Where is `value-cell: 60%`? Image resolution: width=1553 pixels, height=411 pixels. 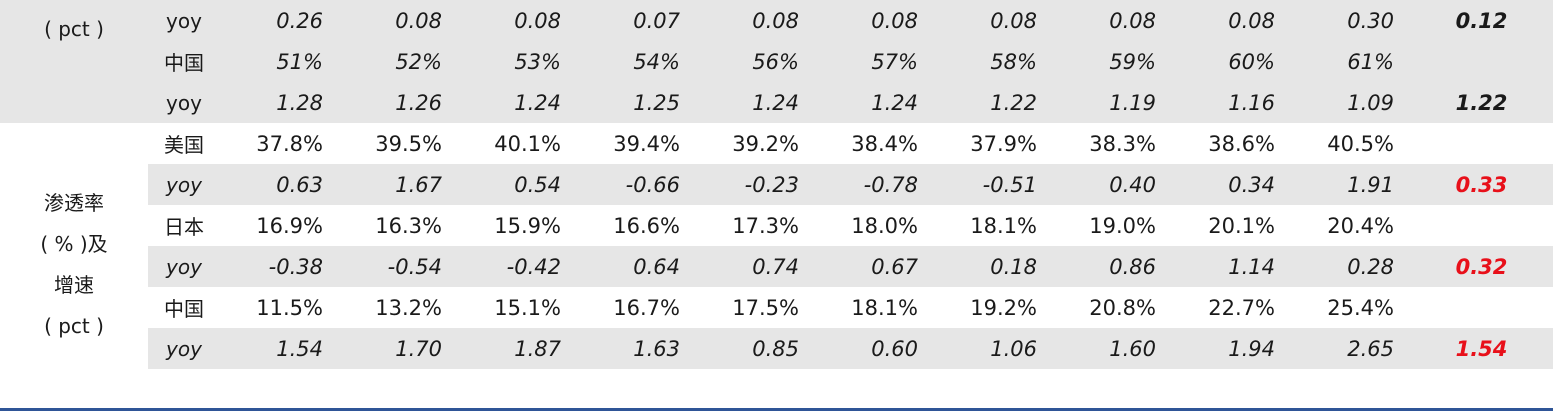 value-cell: 60% is located at coordinates (1231, 61).